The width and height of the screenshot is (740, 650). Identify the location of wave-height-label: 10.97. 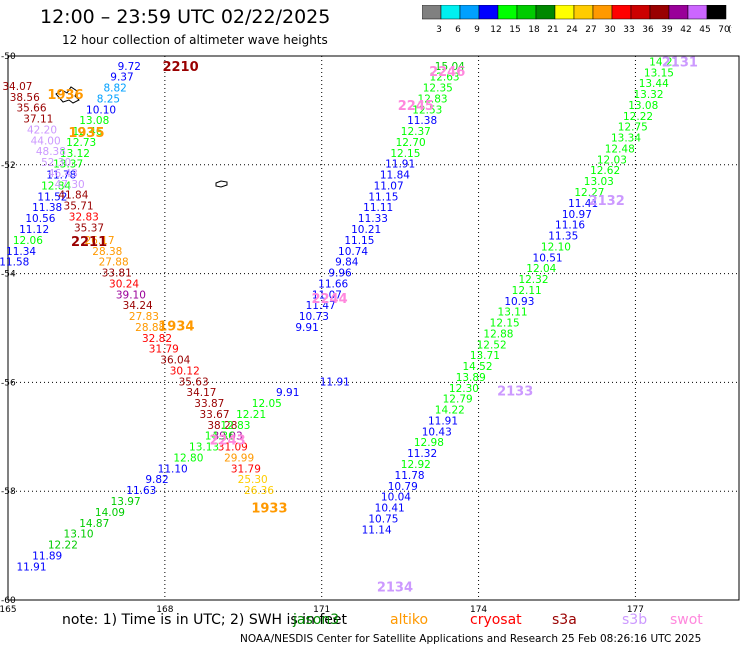
(577, 215).